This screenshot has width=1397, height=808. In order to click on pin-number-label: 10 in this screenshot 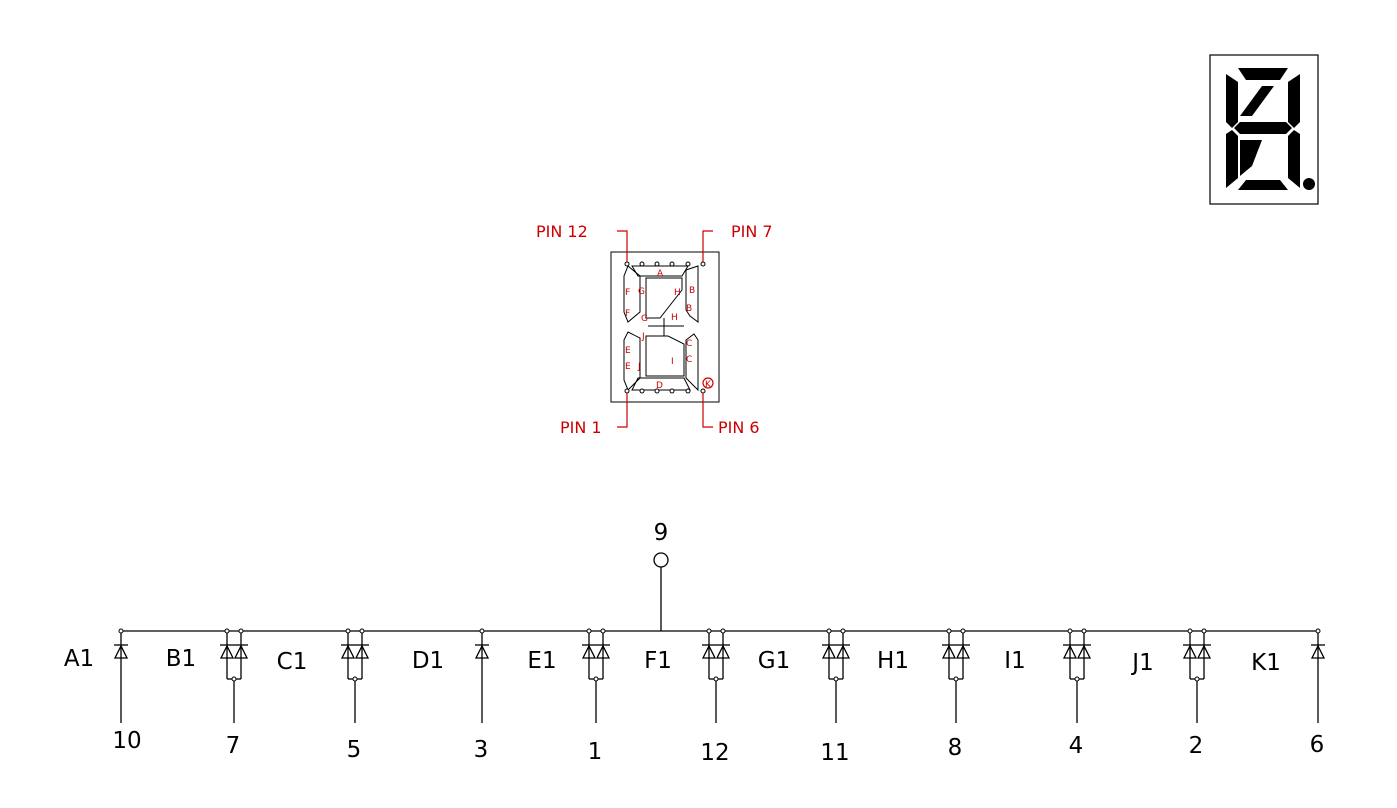, I will do `click(126, 741)`.